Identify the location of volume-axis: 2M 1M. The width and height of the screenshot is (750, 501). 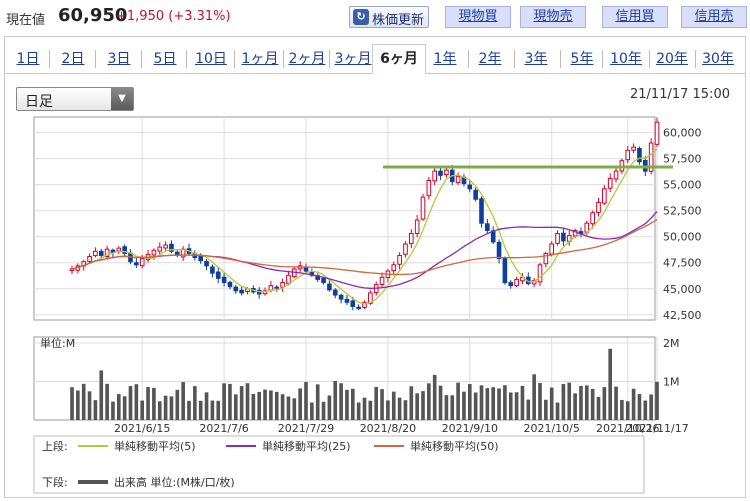
(671, 363).